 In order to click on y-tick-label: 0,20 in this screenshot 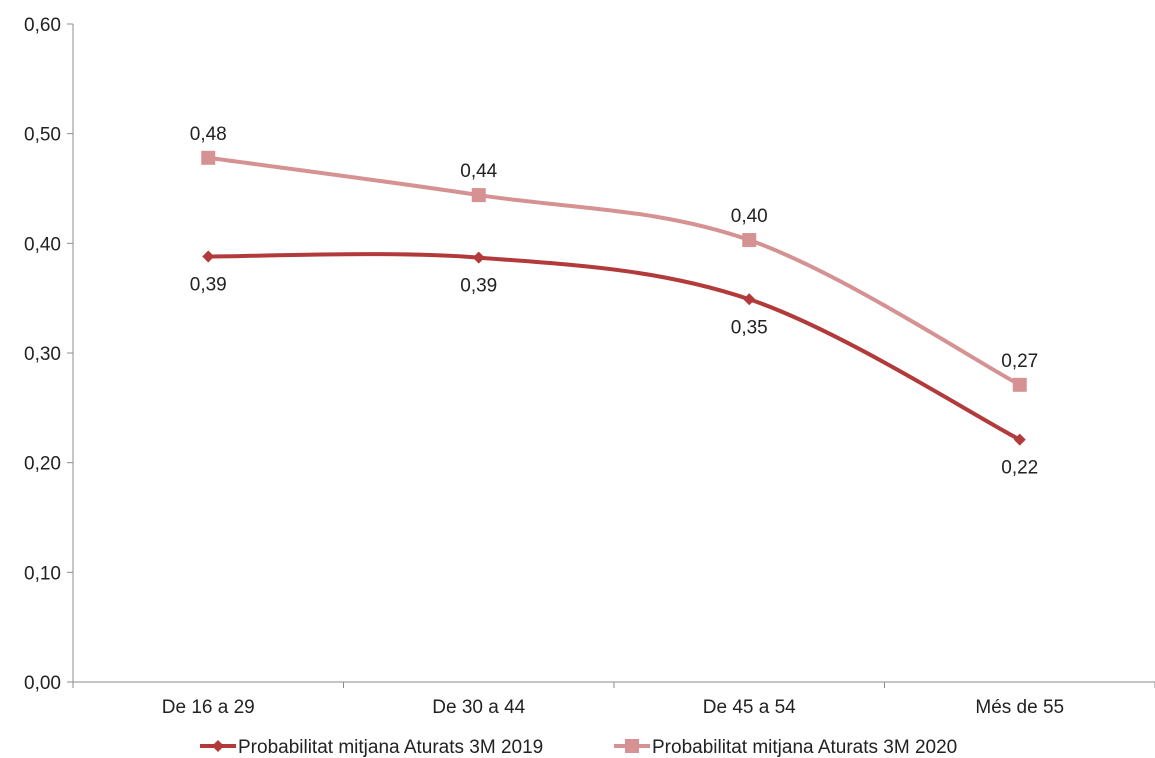, I will do `click(42, 464)`.